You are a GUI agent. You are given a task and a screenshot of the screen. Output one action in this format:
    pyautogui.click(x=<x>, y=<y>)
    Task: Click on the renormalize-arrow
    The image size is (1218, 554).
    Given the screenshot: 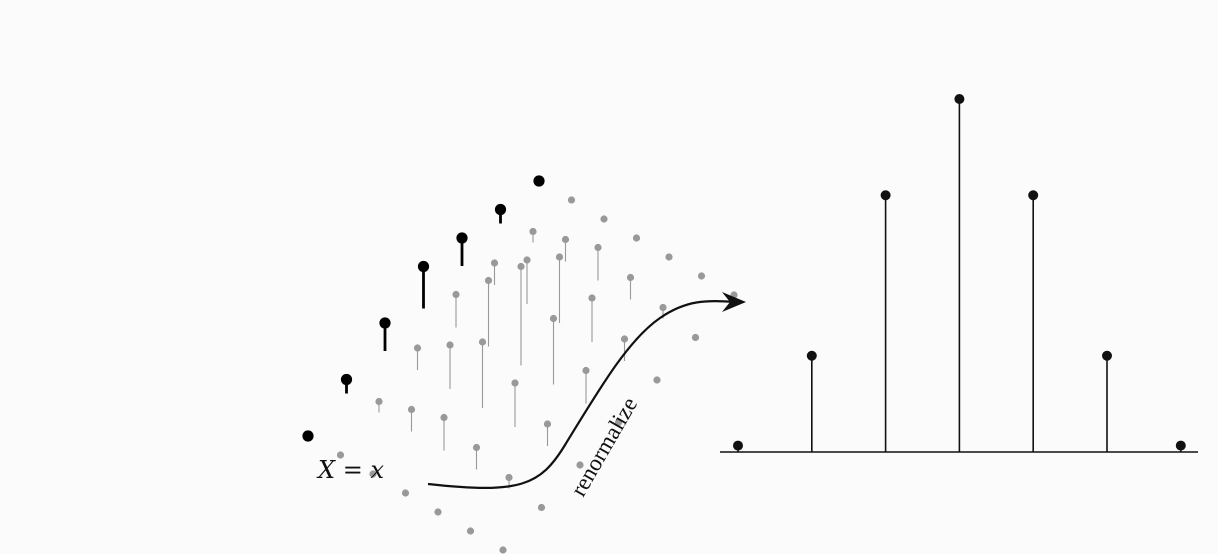 What is the action you would take?
    pyautogui.click(x=586, y=390)
    